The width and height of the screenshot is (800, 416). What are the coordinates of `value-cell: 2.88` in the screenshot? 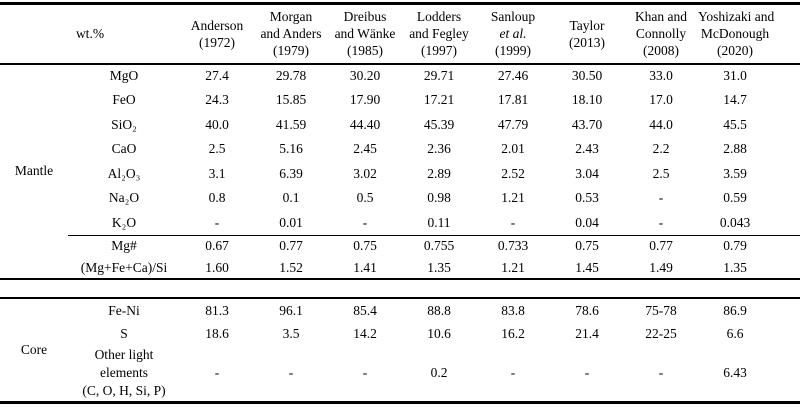 It's located at (735, 149).